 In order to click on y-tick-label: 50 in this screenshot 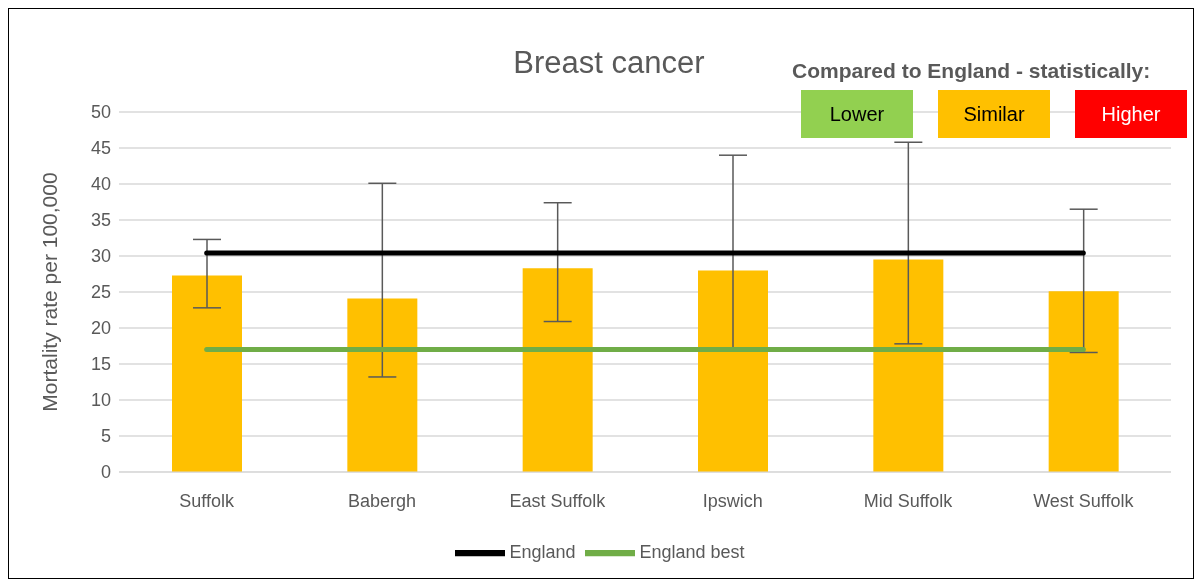, I will do `click(100, 112)`.